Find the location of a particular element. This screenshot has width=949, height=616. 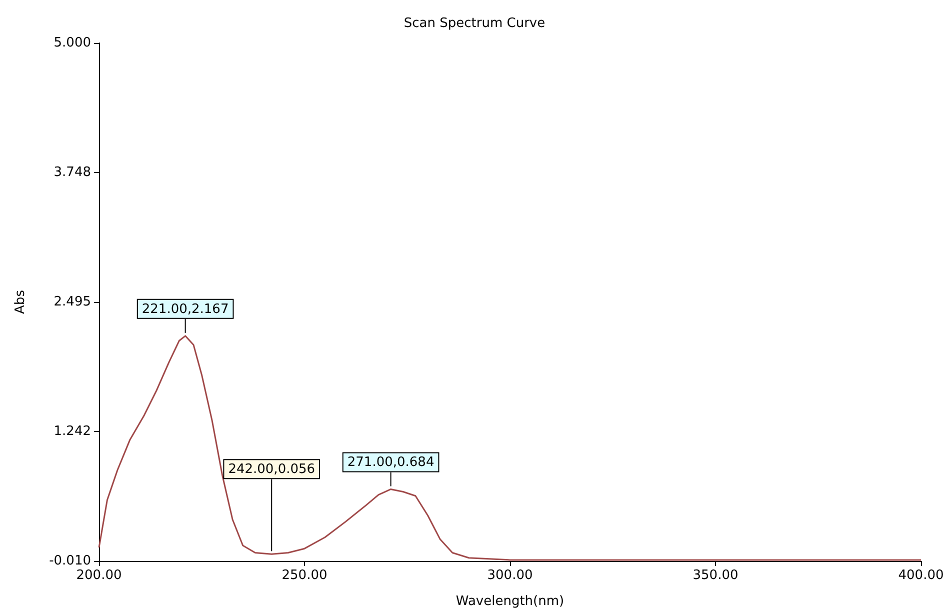

y-tick-label: 5.000 is located at coordinates (72, 43).